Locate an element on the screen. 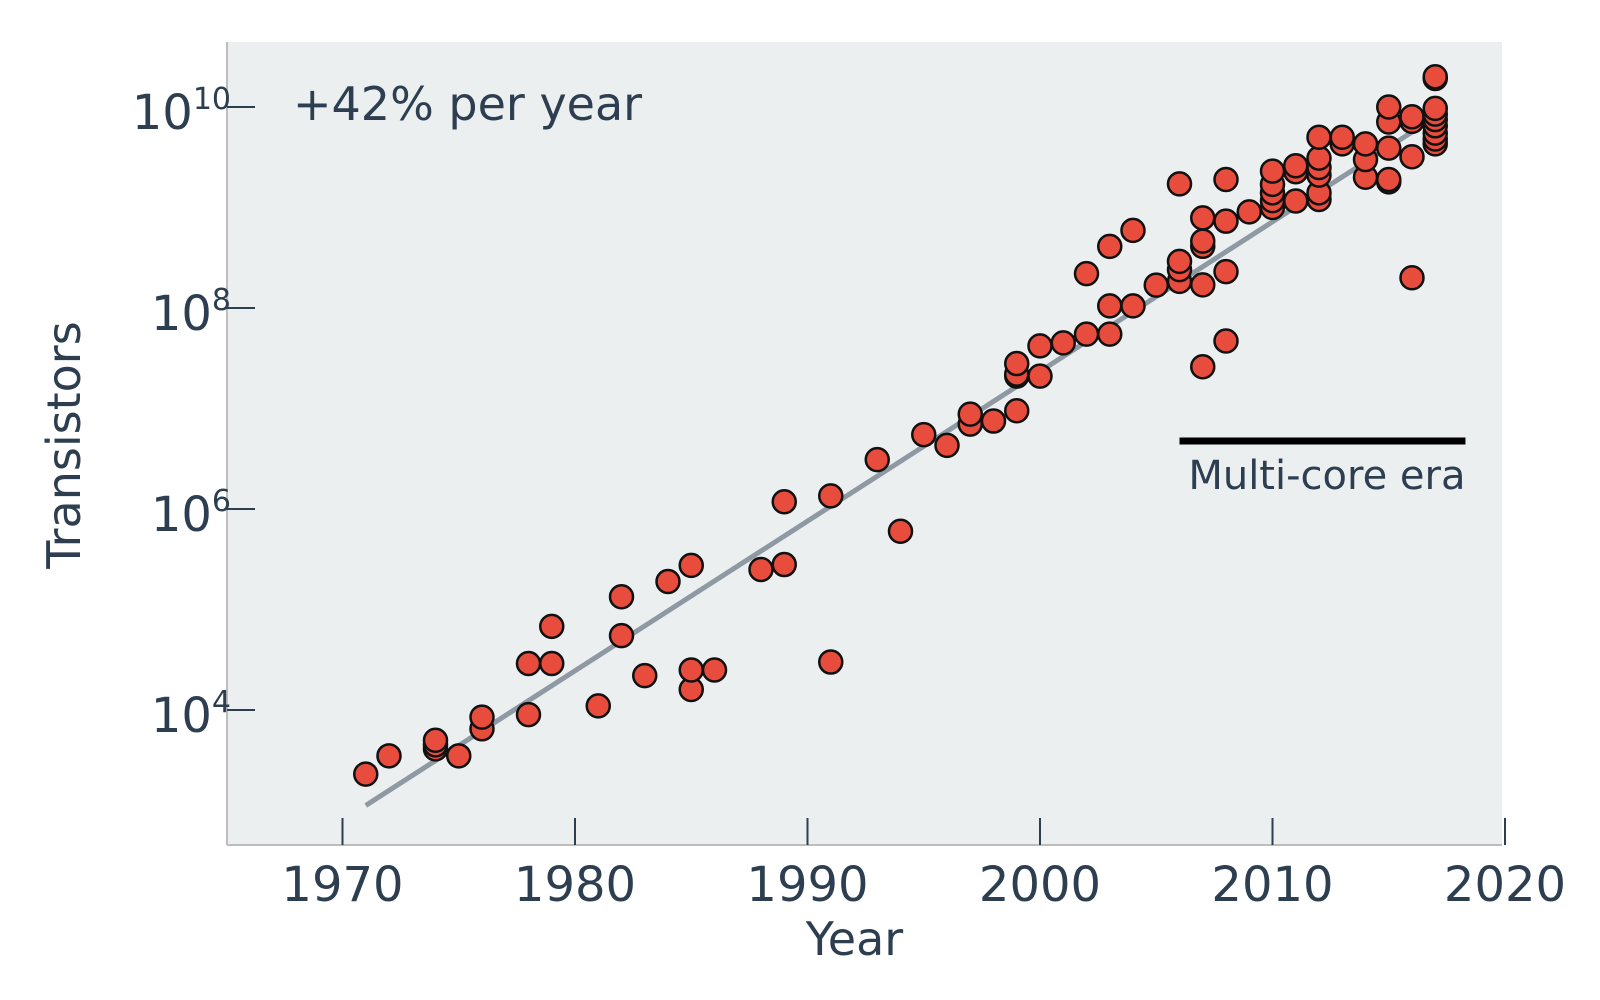  y-tick-label: 10⁶ is located at coordinates (191, 513).